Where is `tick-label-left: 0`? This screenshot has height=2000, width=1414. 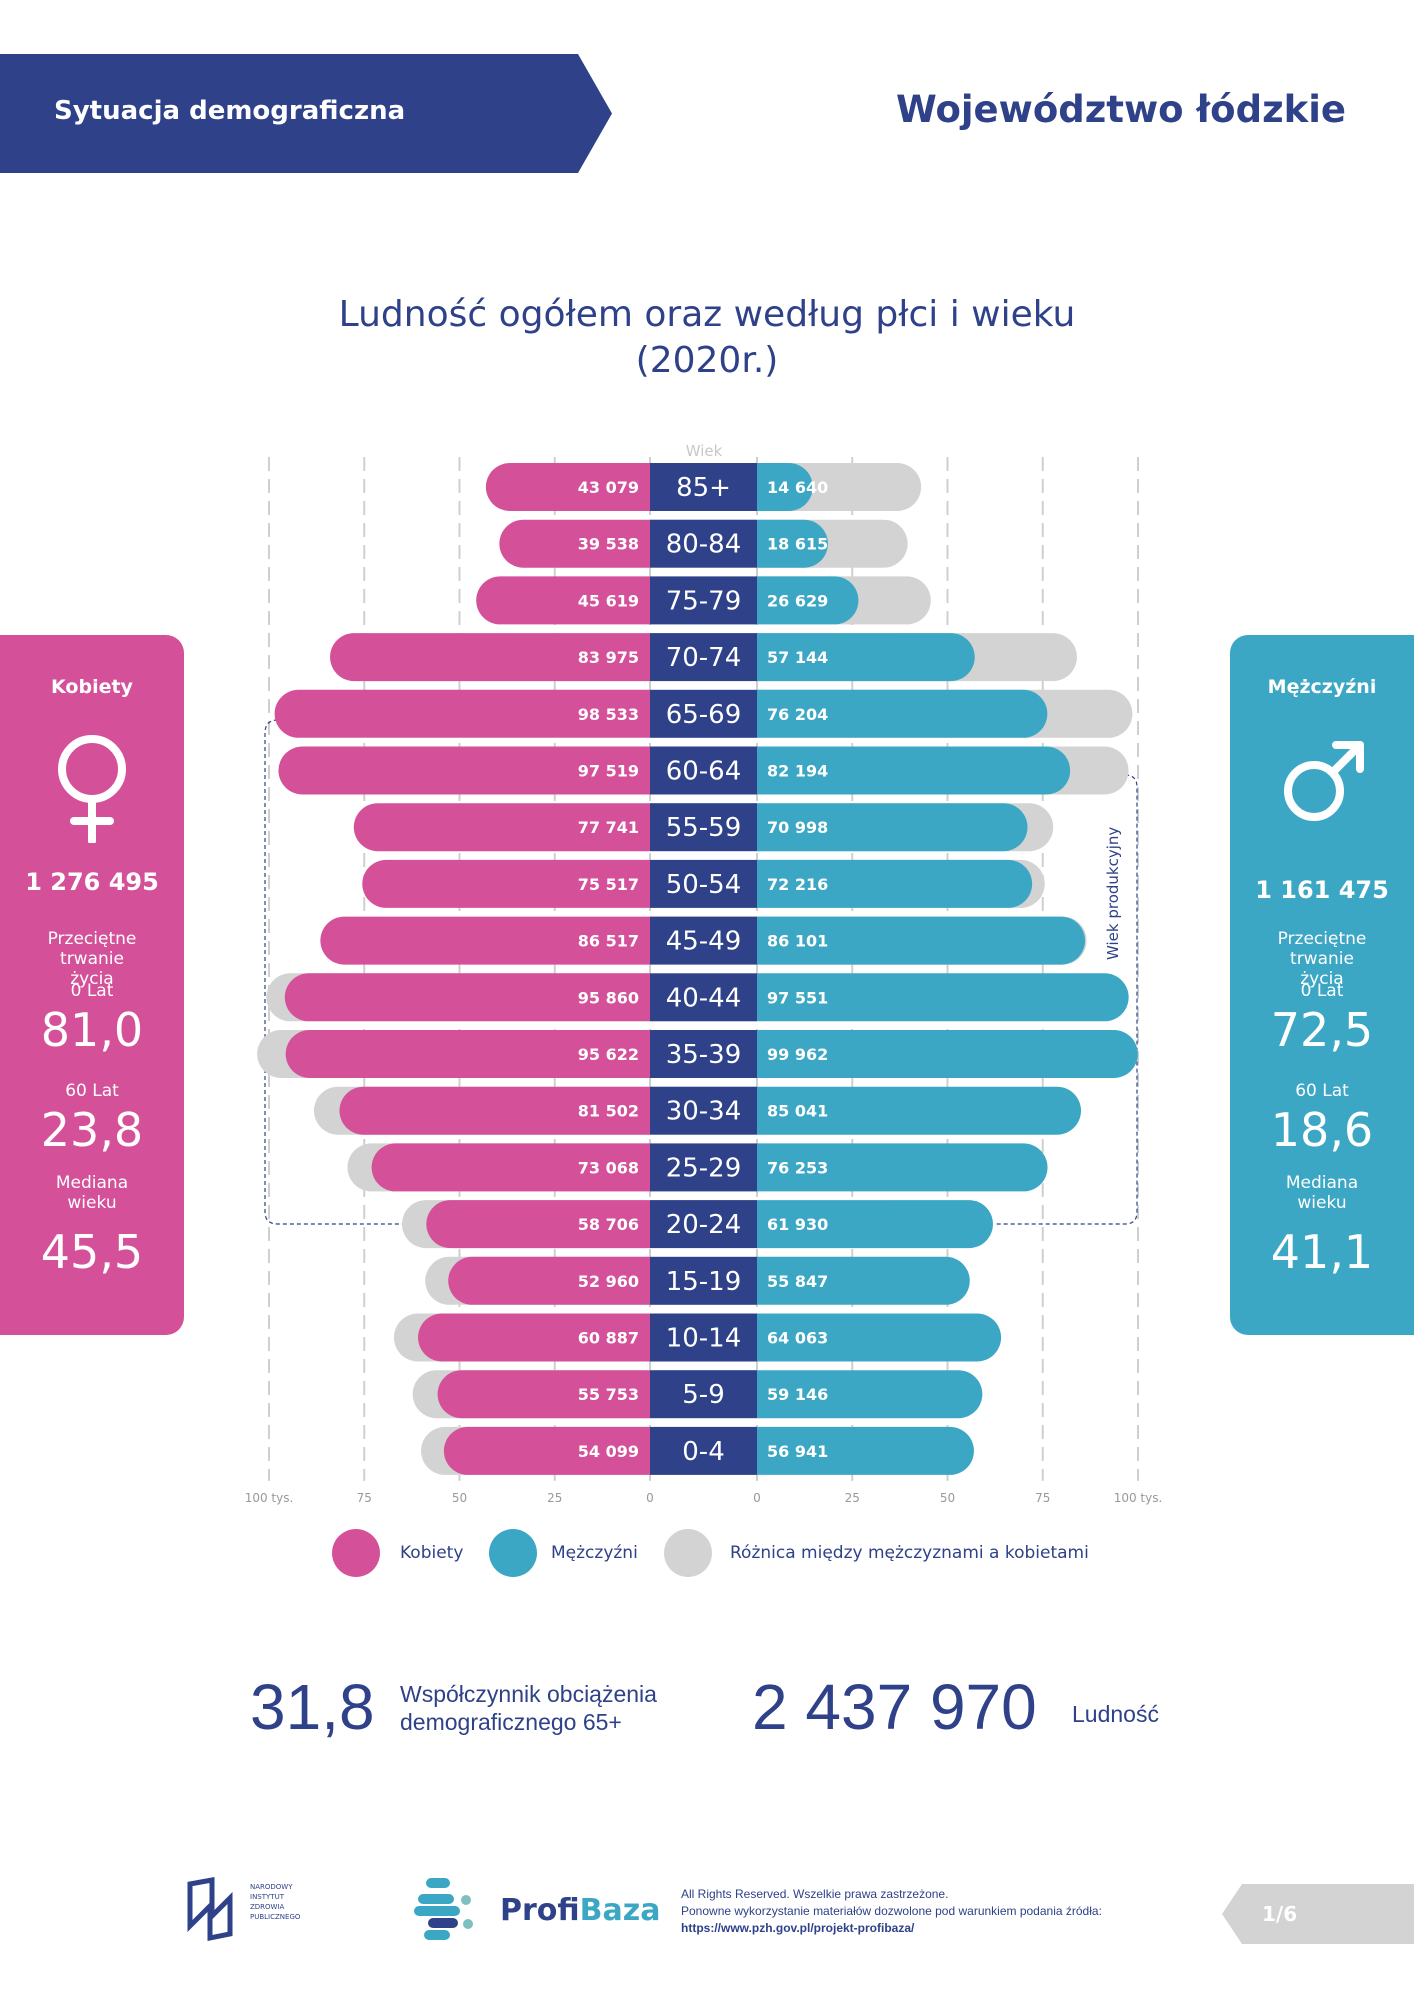
tick-label-left: 0 is located at coordinates (650, 1498).